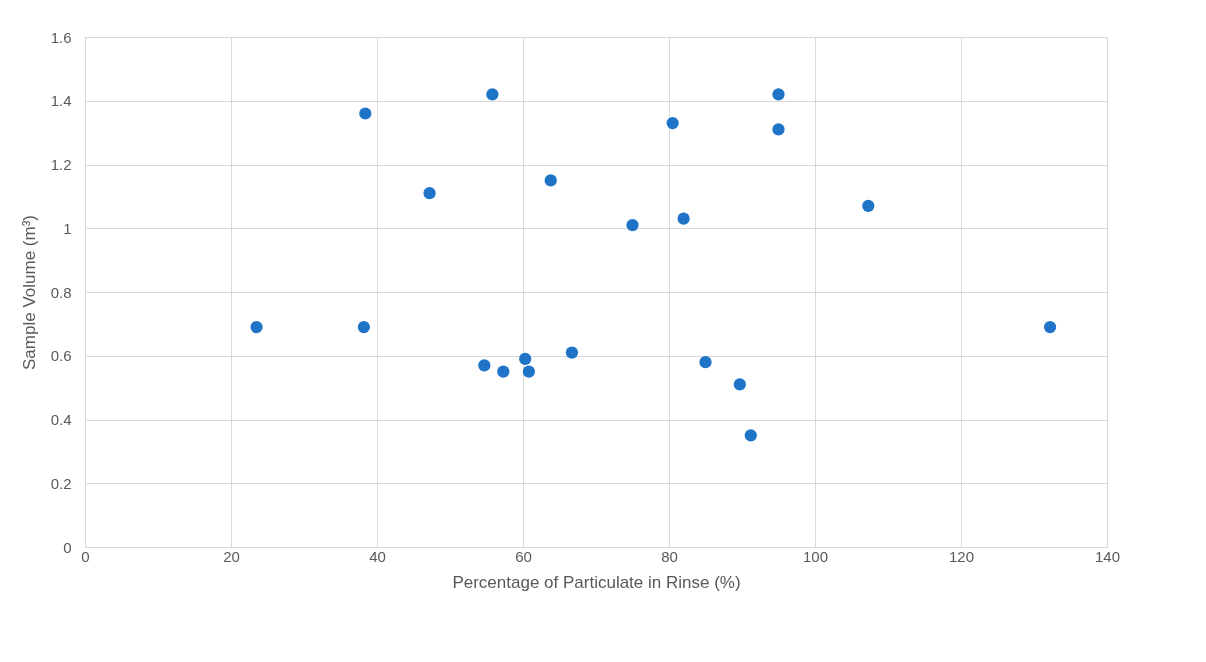 This screenshot has height=662, width=1206. What do you see at coordinates (377, 556) in the screenshot?
I see `x-tick-label: 40` at bounding box center [377, 556].